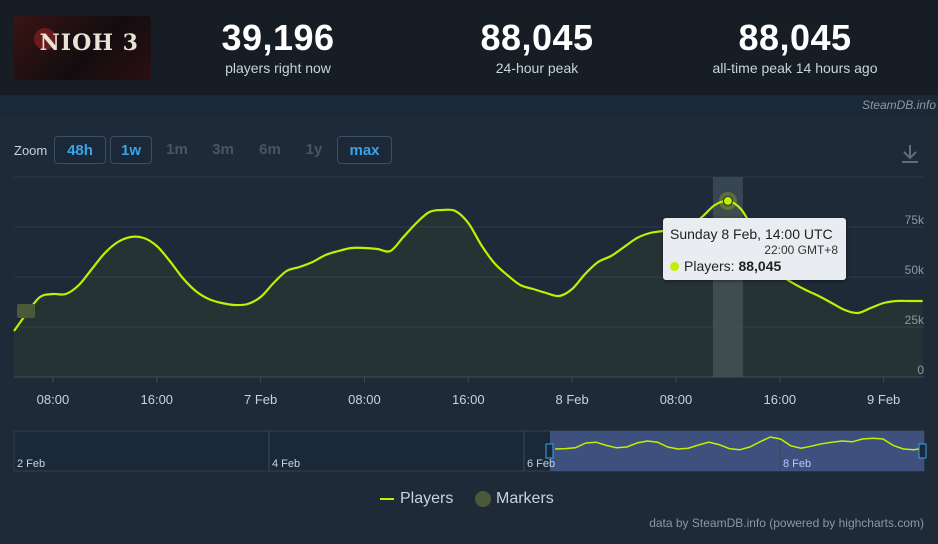  Describe the element at coordinates (760, 266) in the screenshot. I see `tooltip-value: 88,045` at that location.